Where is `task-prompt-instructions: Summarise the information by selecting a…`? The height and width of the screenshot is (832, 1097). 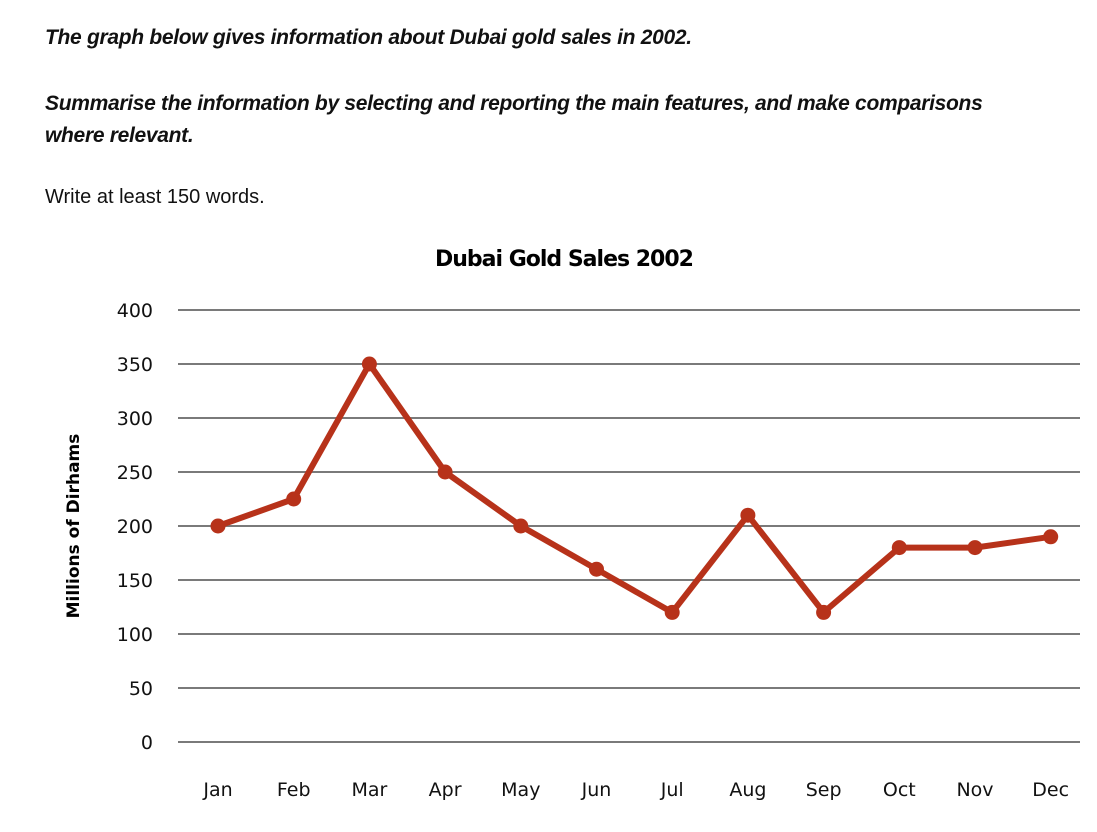
task-prompt-instructions: Summarise the information by selecting a… is located at coordinates (514, 119).